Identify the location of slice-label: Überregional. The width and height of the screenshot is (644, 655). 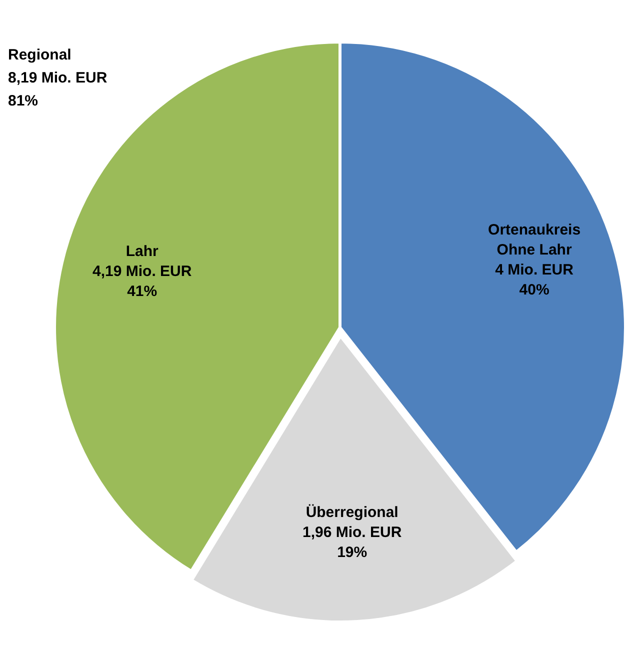
(352, 512).